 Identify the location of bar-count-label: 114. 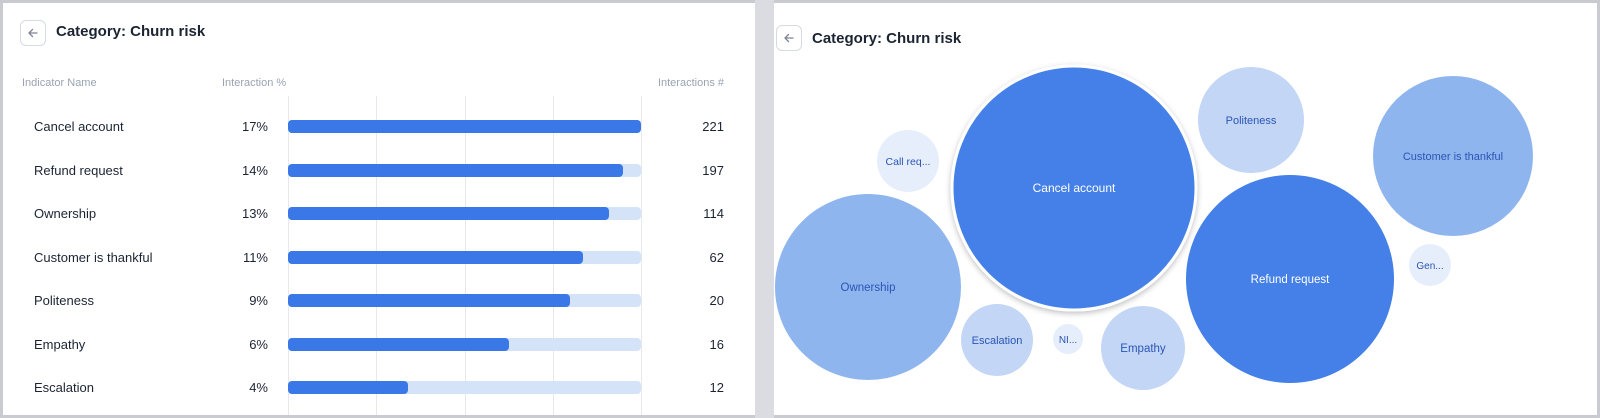
(713, 213).